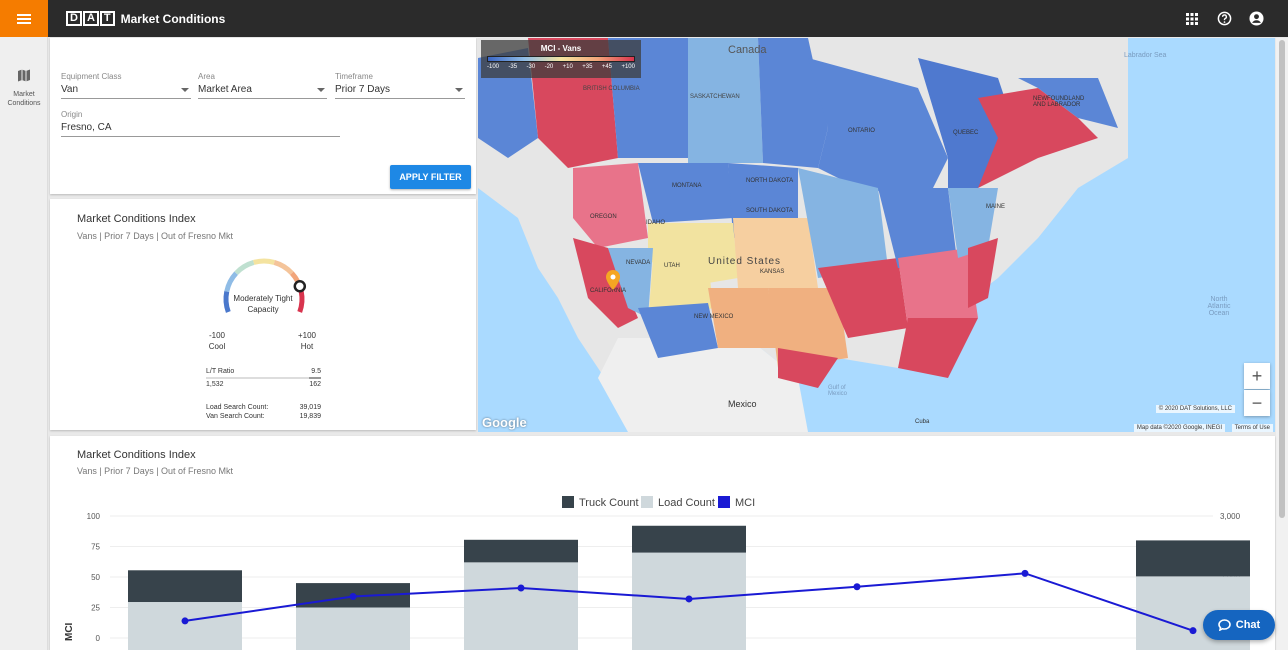 The width and height of the screenshot is (1288, 650). What do you see at coordinates (95, 577) in the screenshot?
I see `y-tick-label: 50` at bounding box center [95, 577].